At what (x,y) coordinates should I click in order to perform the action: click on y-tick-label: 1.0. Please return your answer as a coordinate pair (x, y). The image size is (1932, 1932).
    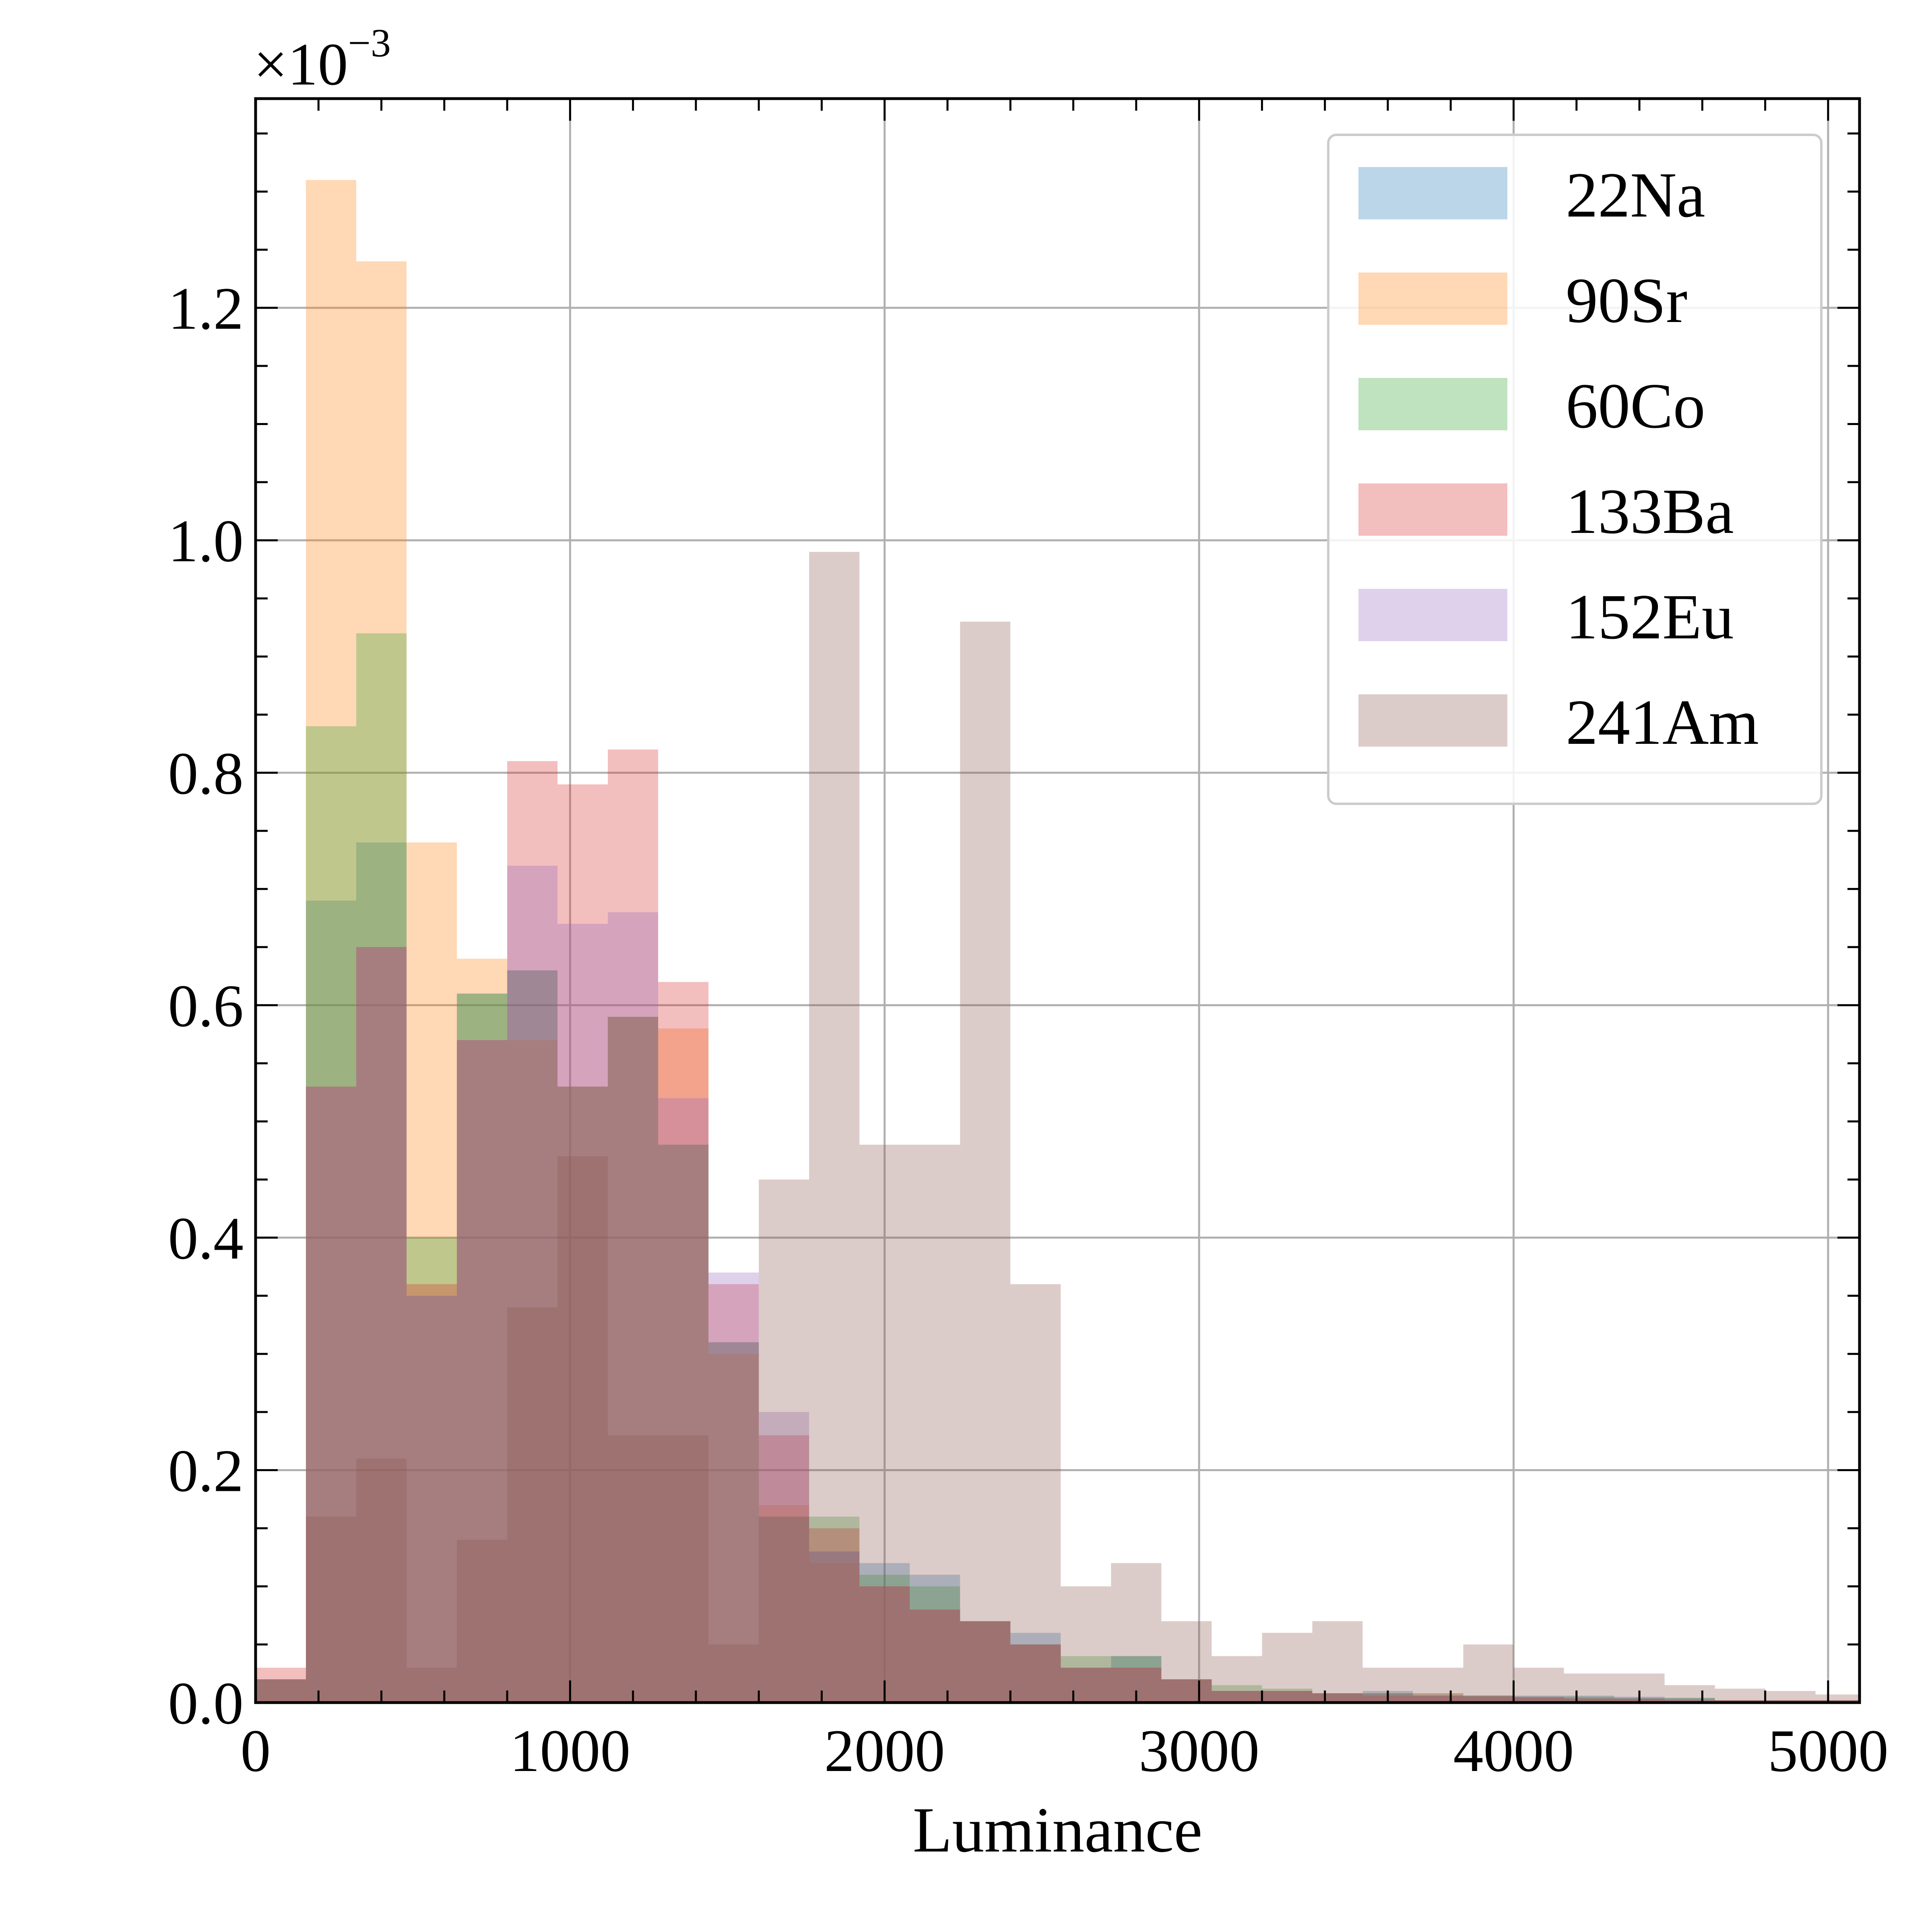
    Looking at the image, I should click on (206, 541).